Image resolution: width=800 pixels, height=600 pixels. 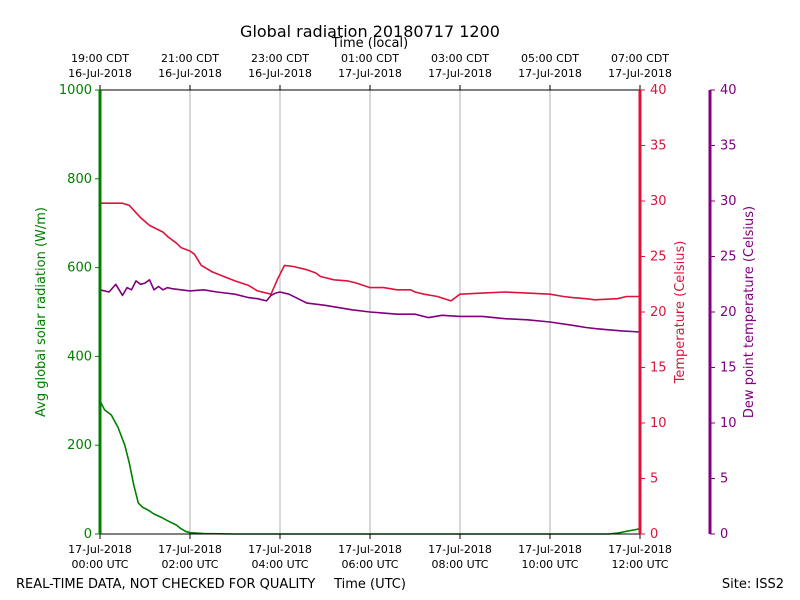 I want to click on dewpoint-tick-label: 10, so click(x=728, y=423).